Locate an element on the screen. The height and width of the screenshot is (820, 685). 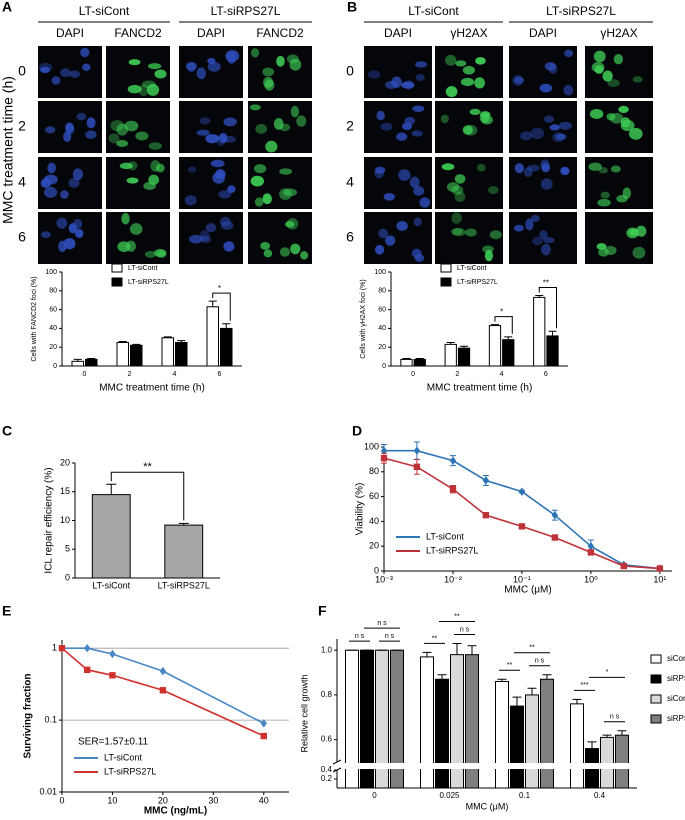
y-tick-label: 0.01 is located at coordinates (48, 791).